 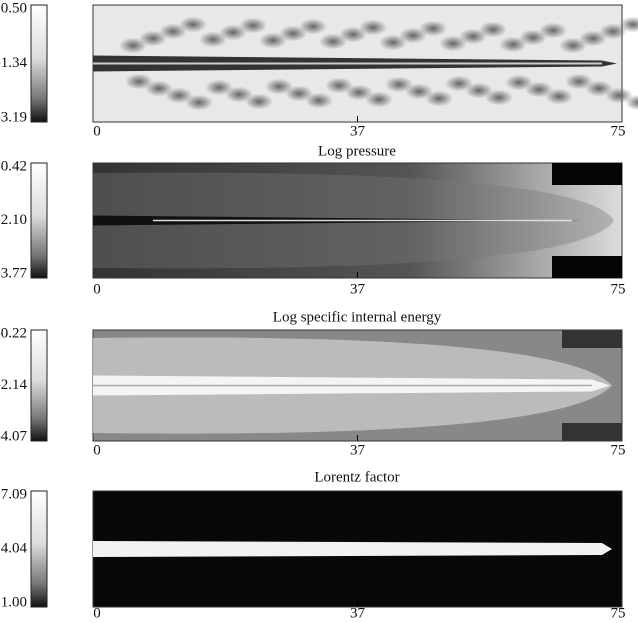 I want to click on colorbar-tick-label: 1.00, so click(x=14, y=602).